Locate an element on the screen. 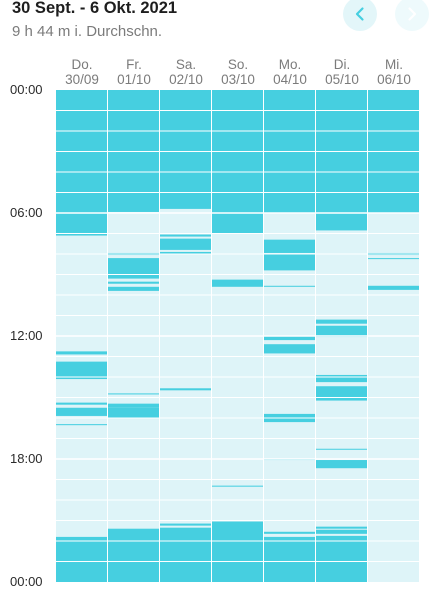 This screenshot has width=446, height=600. day-date: 06/10 is located at coordinates (394, 79).